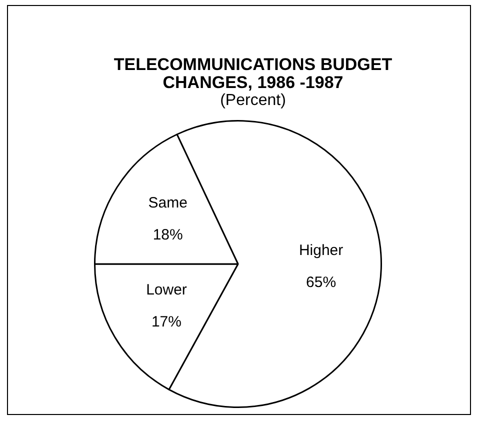 Image resolution: width=479 pixels, height=422 pixels. What do you see at coordinates (321, 250) in the screenshot?
I see `slice-label: Higher` at bounding box center [321, 250].